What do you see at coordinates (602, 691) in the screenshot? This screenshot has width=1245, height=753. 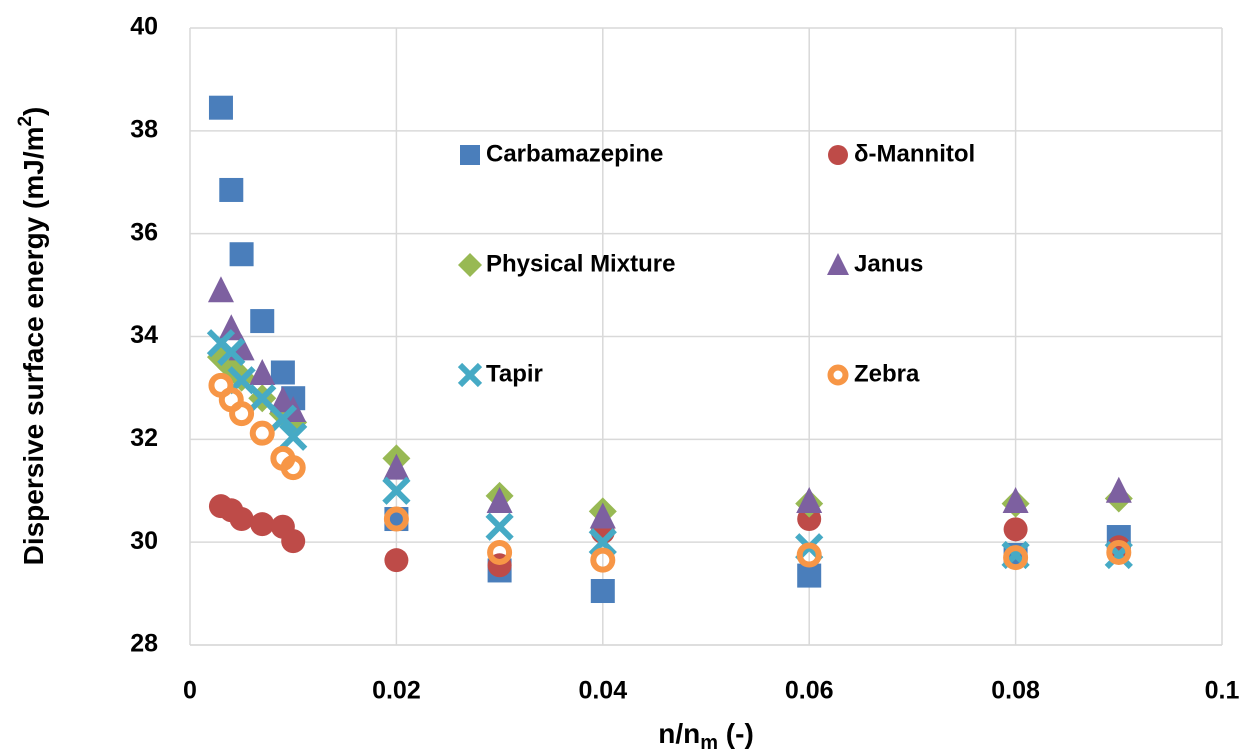 I see `x-tick-label: 0.04` at bounding box center [602, 691].